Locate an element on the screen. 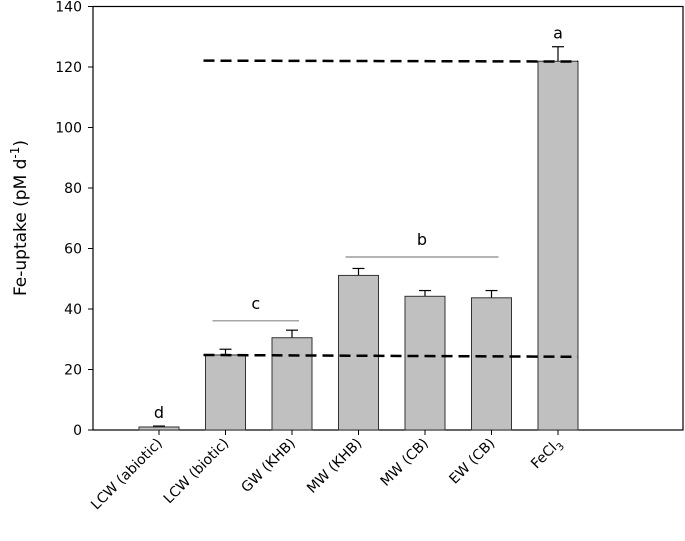 This screenshot has height=541, width=685. x-tick-label-main: LCW (biotic) is located at coordinates (197, 472).